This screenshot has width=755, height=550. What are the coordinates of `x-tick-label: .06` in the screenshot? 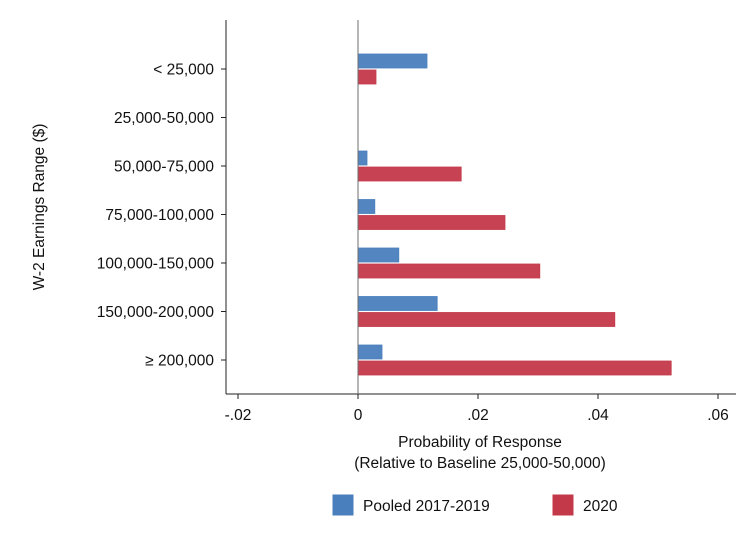 It's located at (718, 415).